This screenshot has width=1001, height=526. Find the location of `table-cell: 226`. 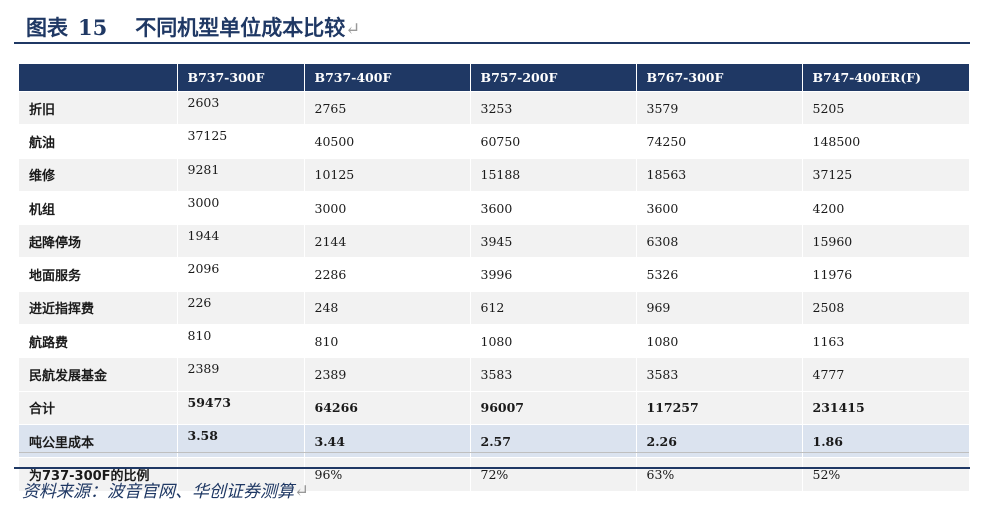

table-cell: 226 is located at coordinates (241, 307).